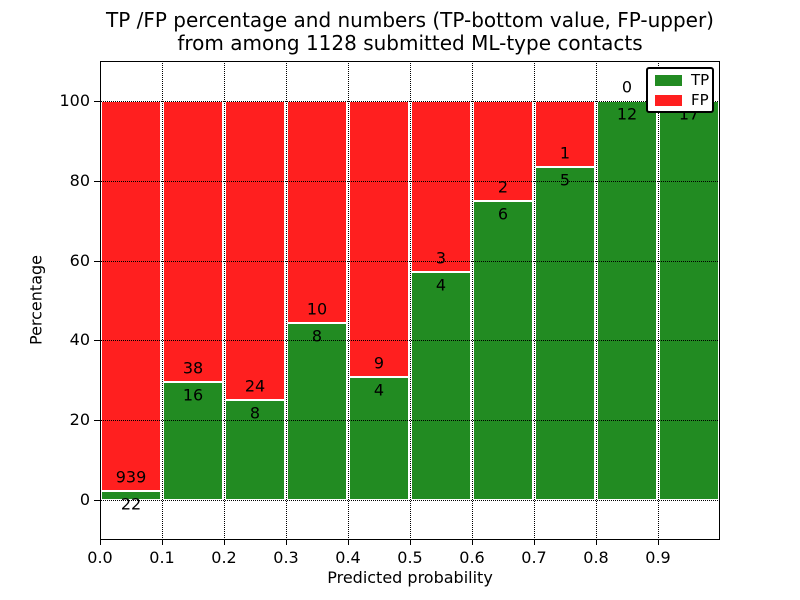 This screenshot has height=600, width=800. What do you see at coordinates (472, 557) in the screenshot?
I see `x-tick-label: 0.6` at bounding box center [472, 557].